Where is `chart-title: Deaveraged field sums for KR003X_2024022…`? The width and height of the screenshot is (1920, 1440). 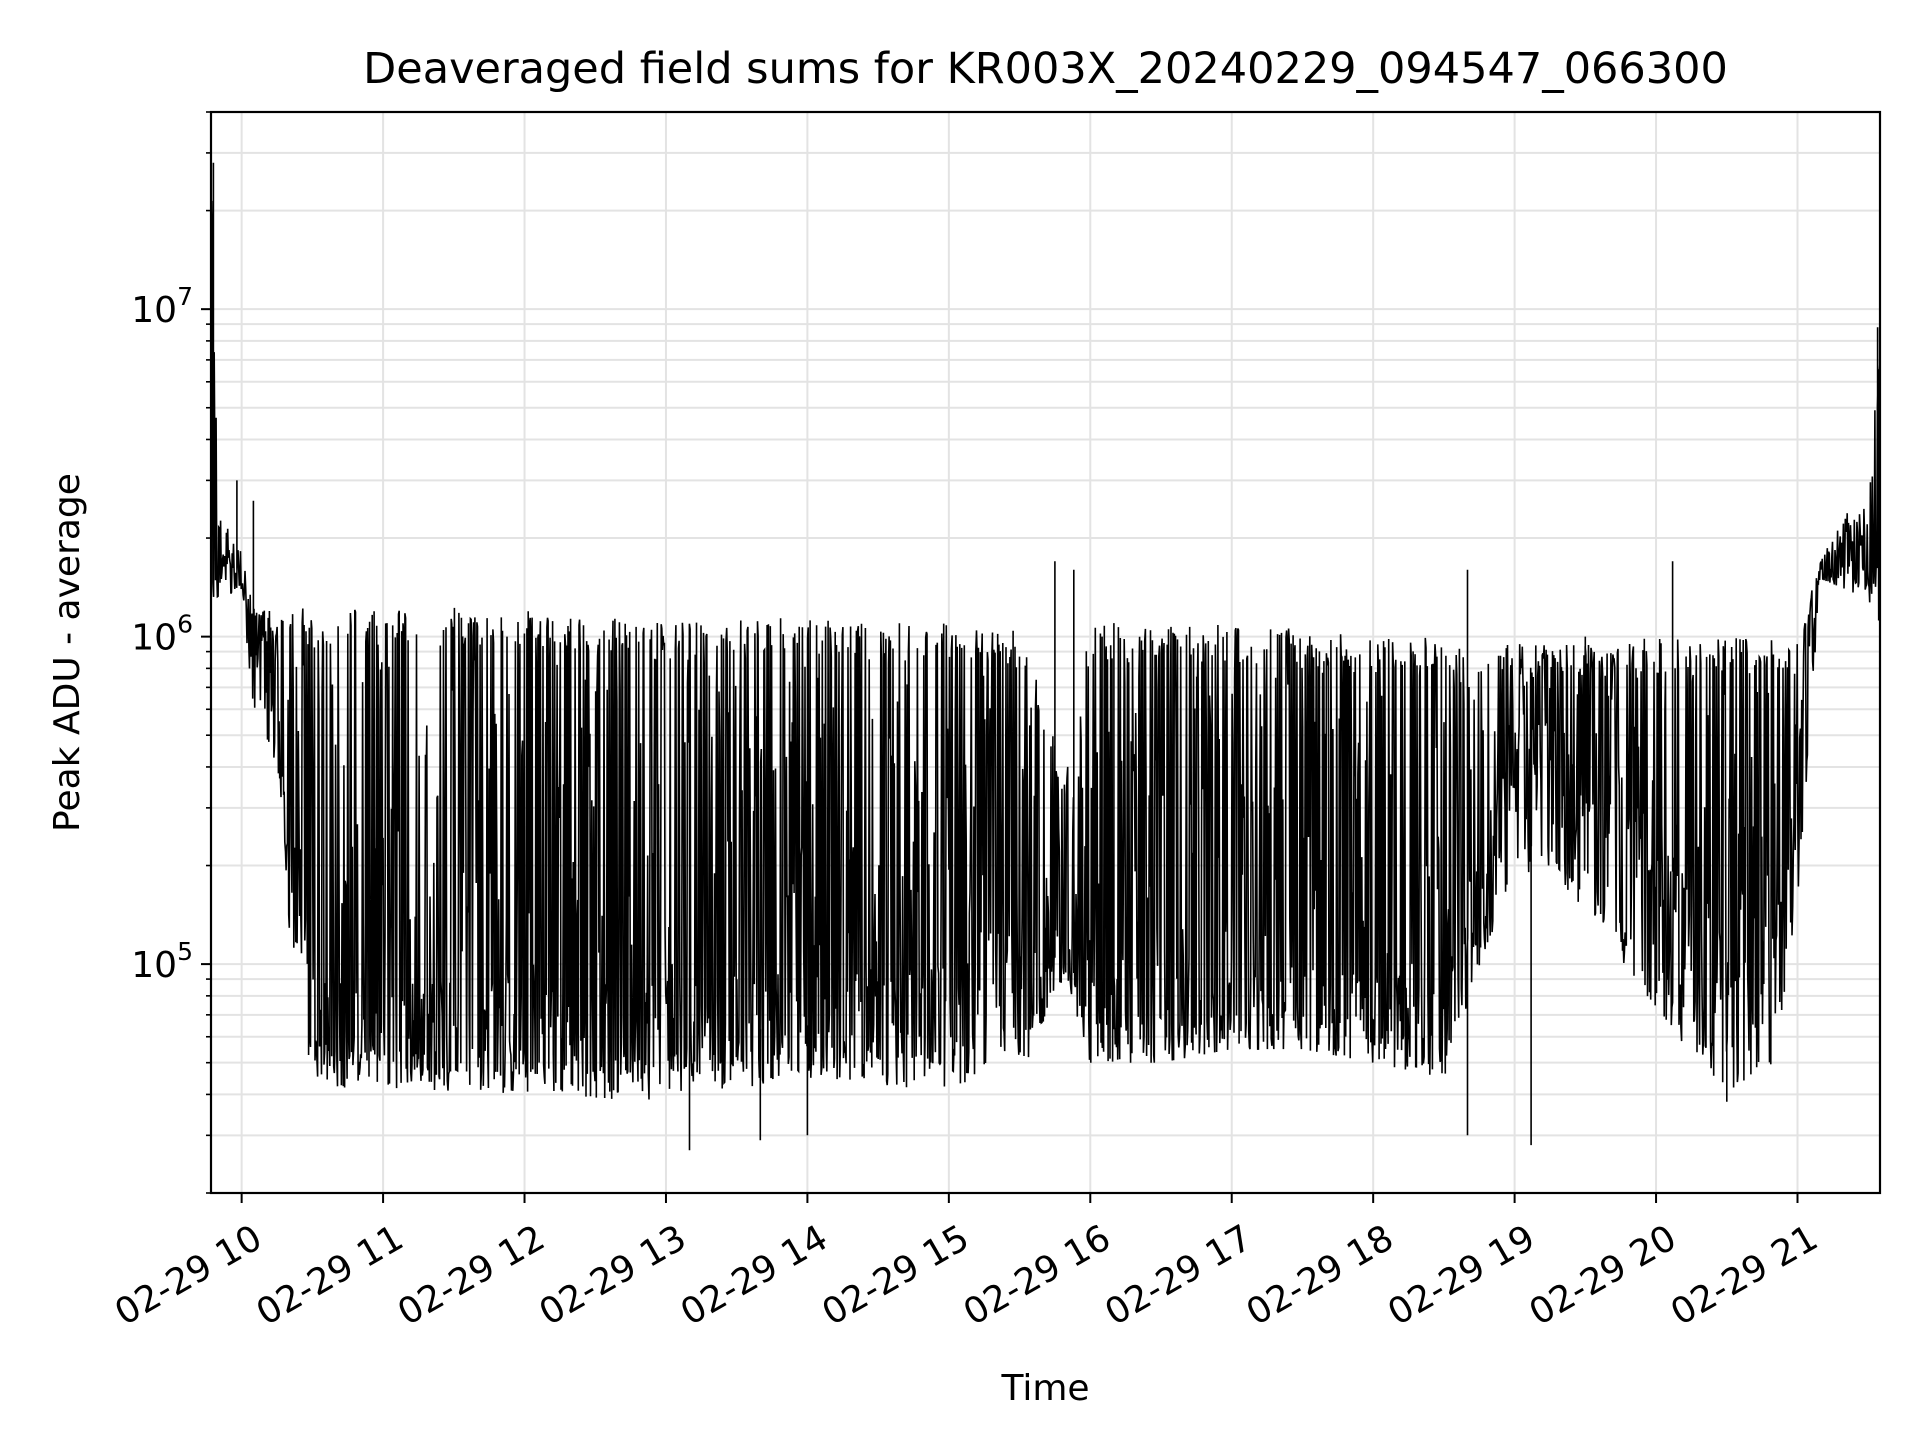 chart-title: Deaveraged field sums for KR003X_2024022… is located at coordinates (1045, 69).